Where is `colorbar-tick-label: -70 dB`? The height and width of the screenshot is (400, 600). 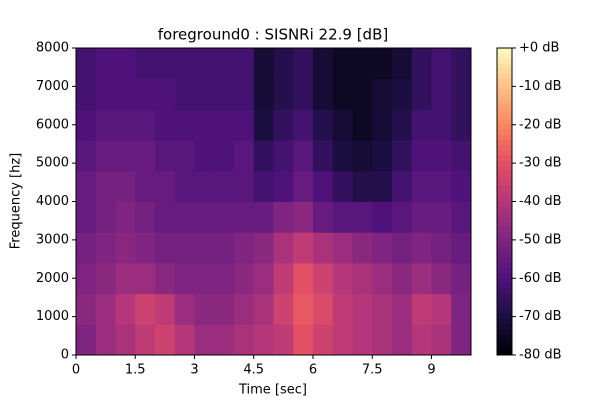
colorbar-tick-label: -70 dB is located at coordinates (540, 316).